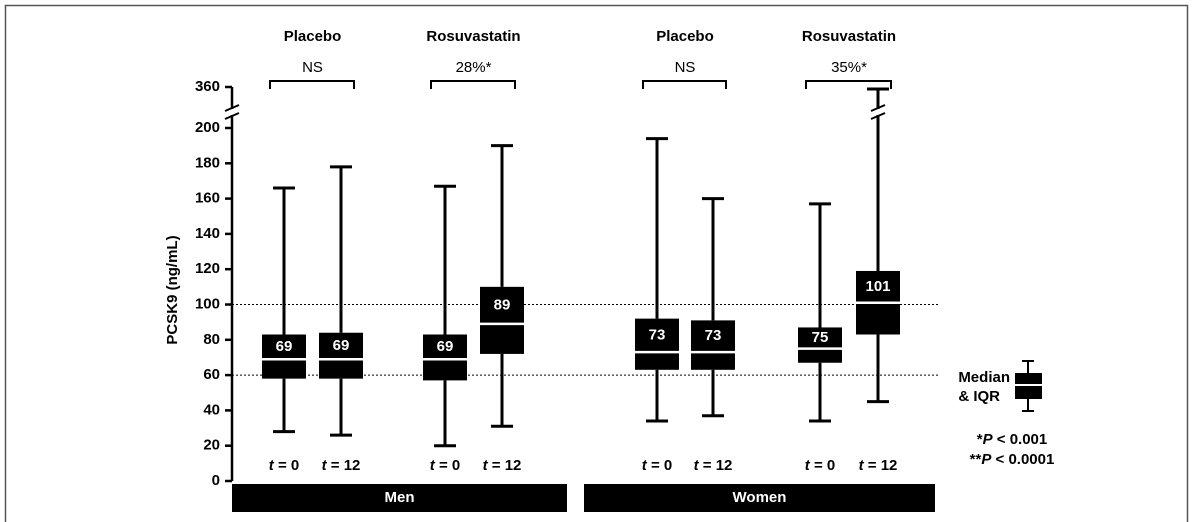 This screenshot has height=522, width=1194. What do you see at coordinates (211, 445) in the screenshot?
I see `y-tick-label: 20` at bounding box center [211, 445].